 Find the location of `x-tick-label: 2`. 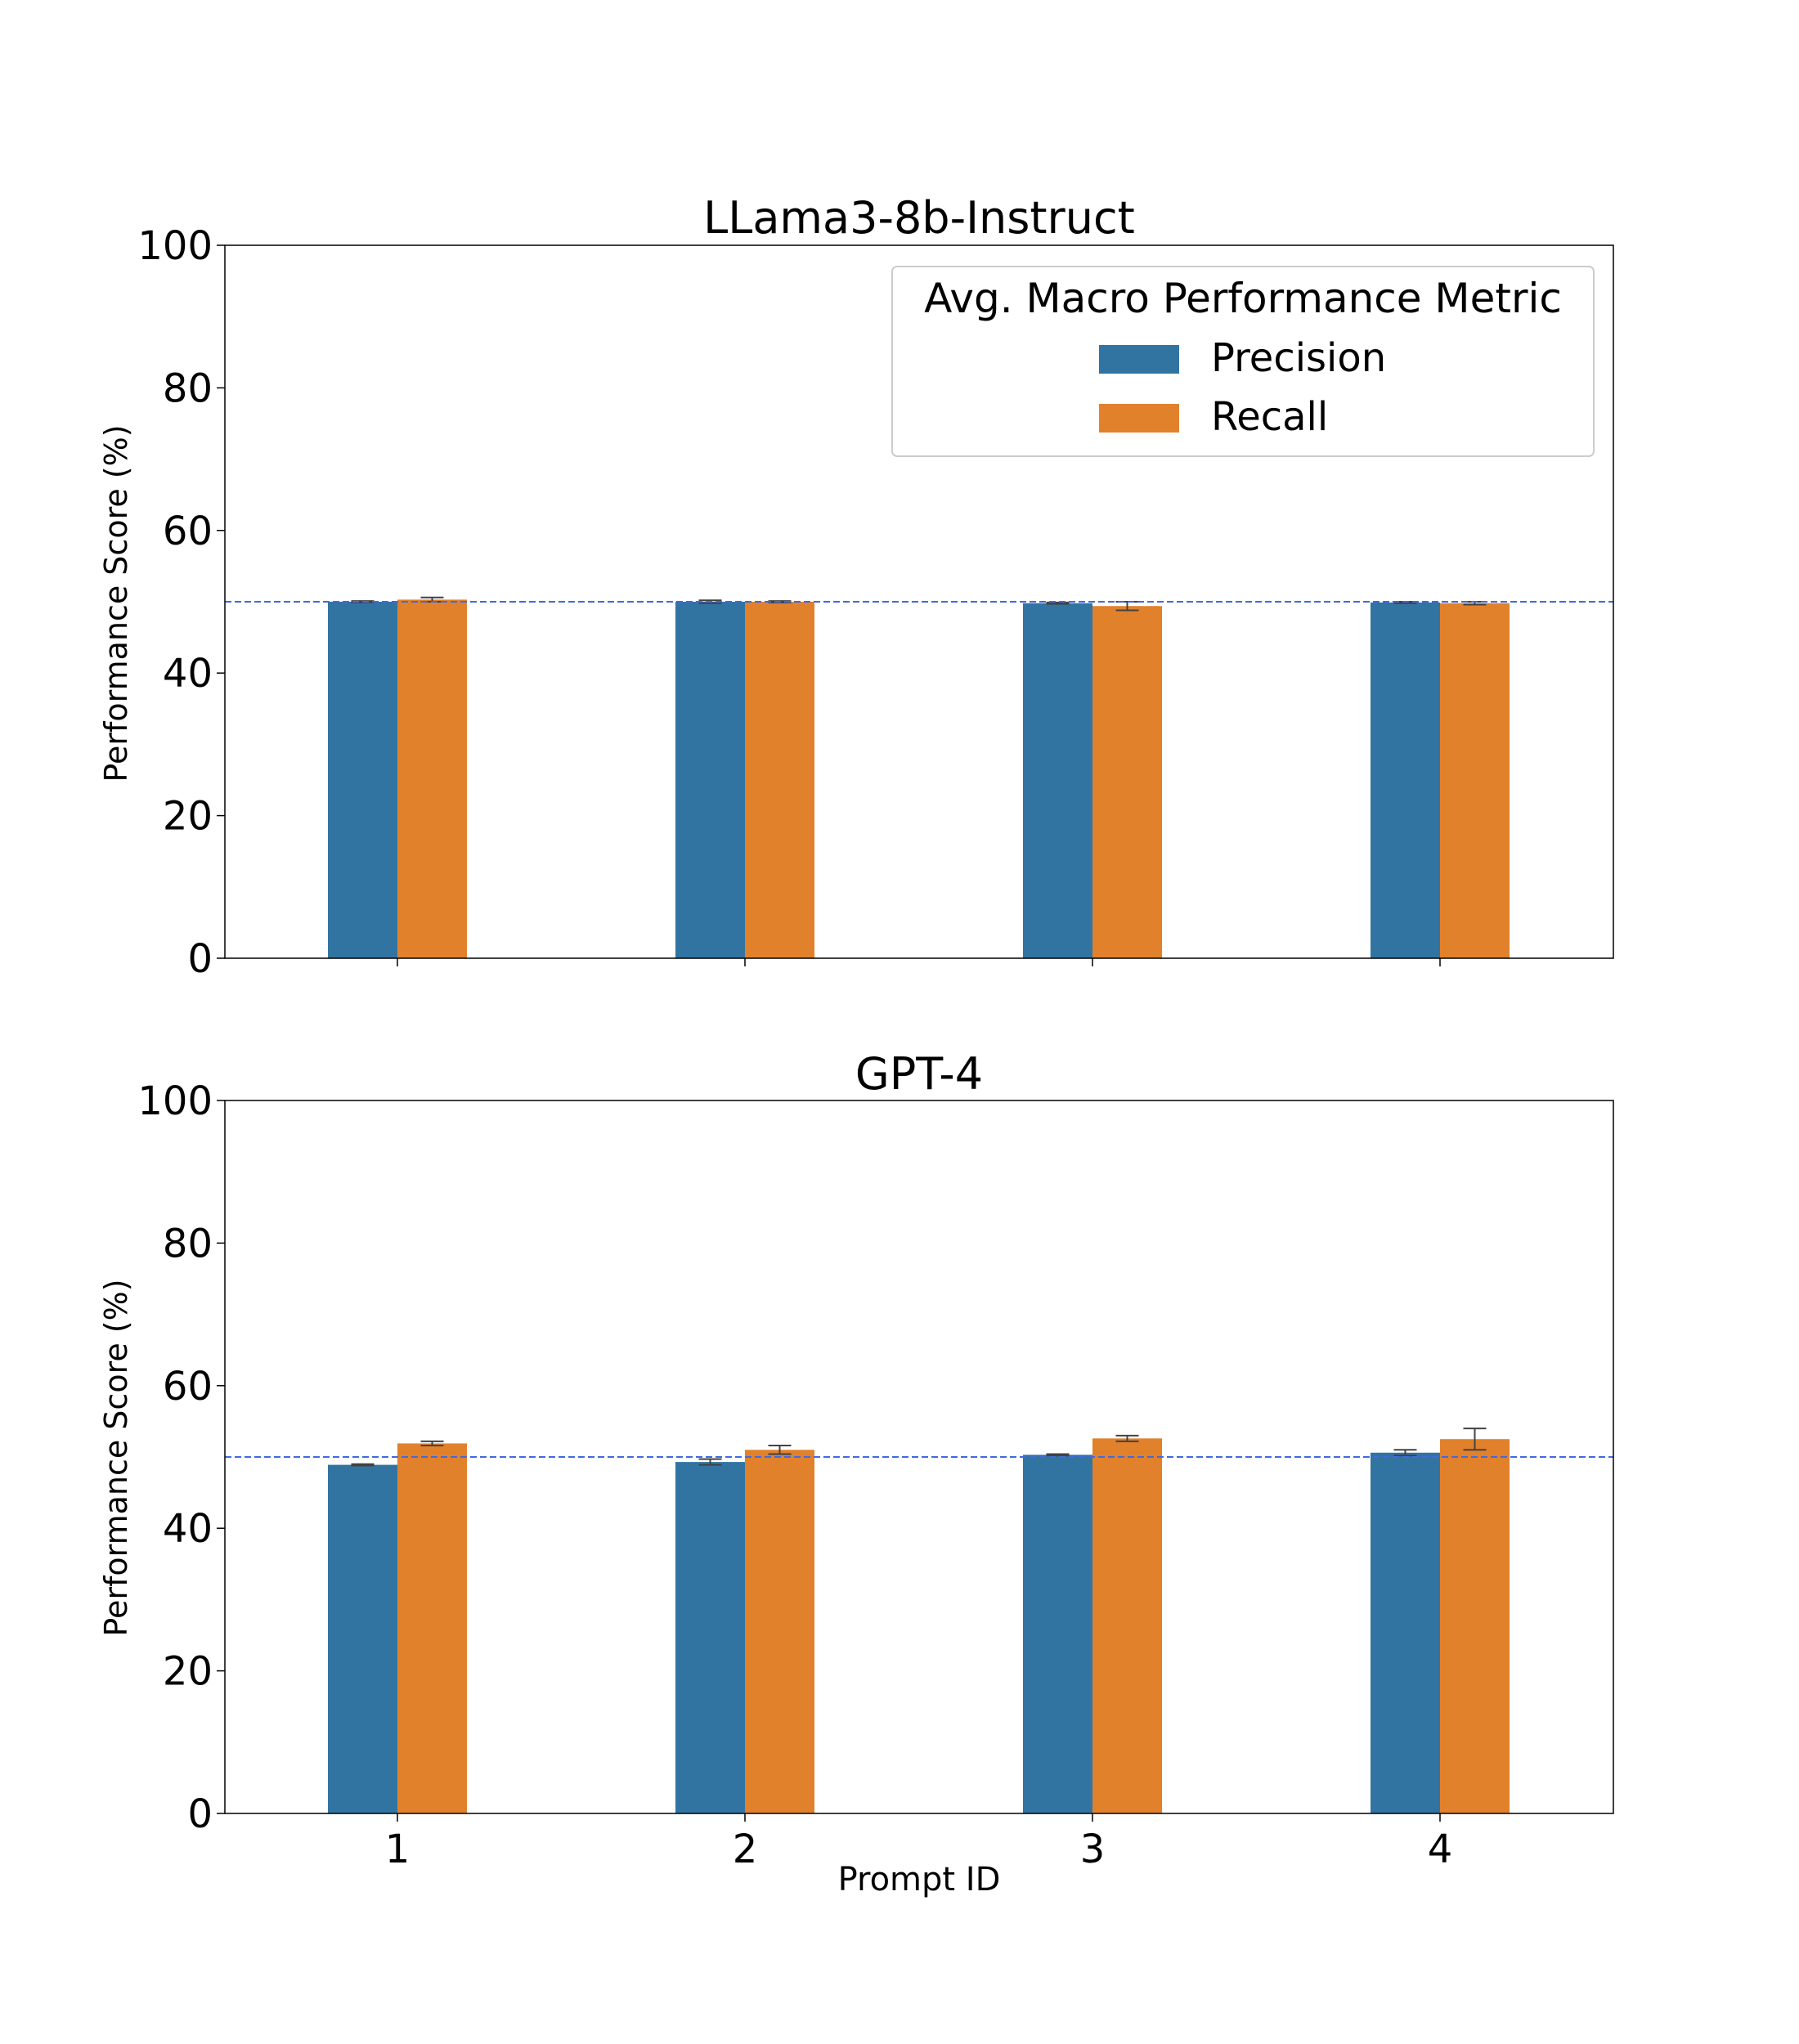

x-tick-label: 2 is located at coordinates (745, 1850).